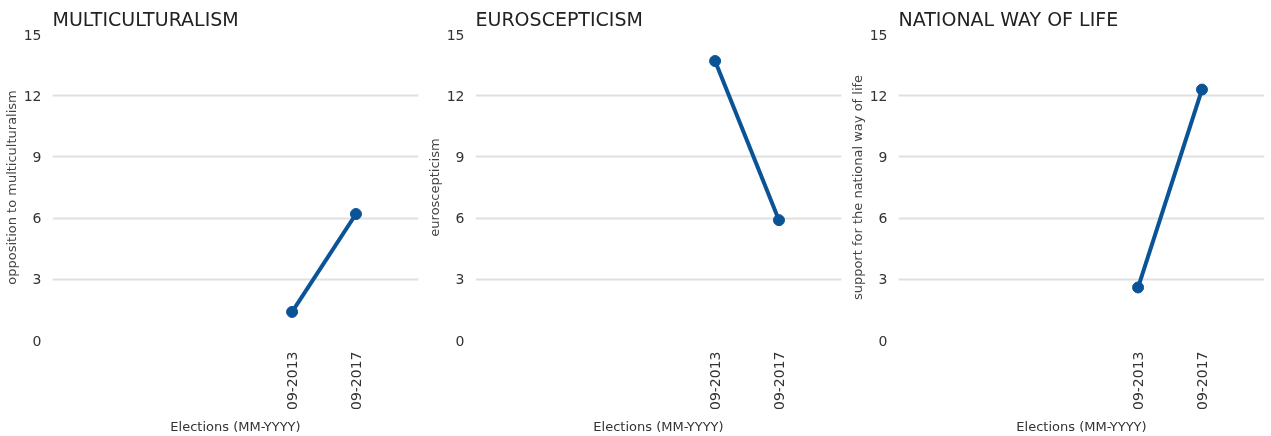  Describe the element at coordinates (11, 187) in the screenshot. I see `y-axis-title: opposition to multiculturalism` at that location.